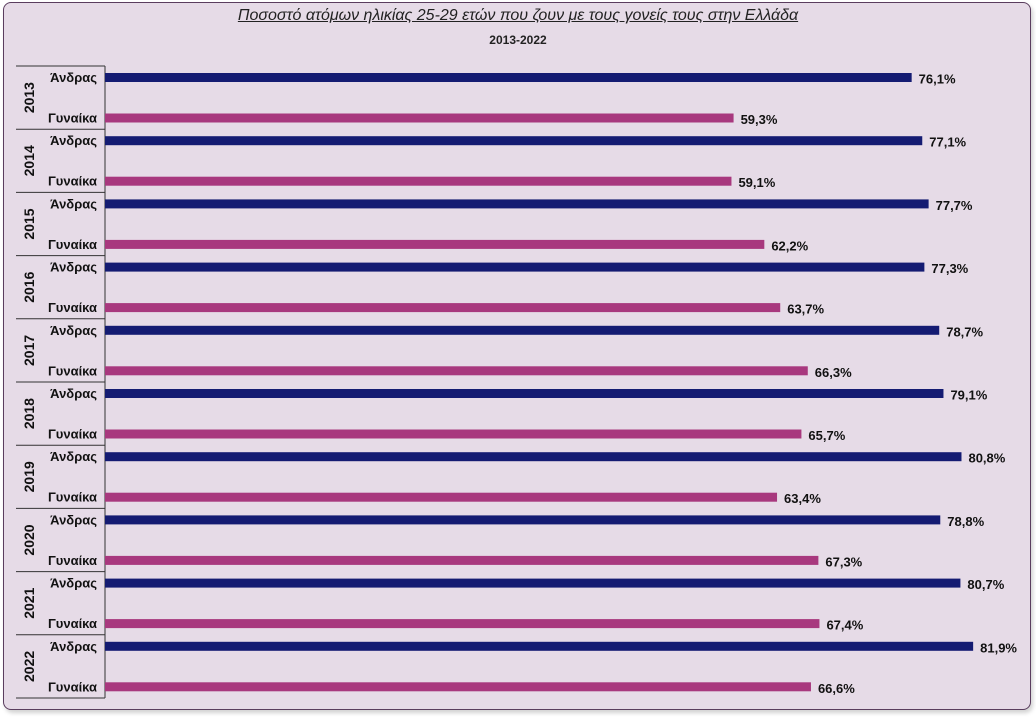 This screenshot has height=717, width=1036. What do you see at coordinates (29, 476) in the screenshot?
I see `year-label: 2019` at bounding box center [29, 476].